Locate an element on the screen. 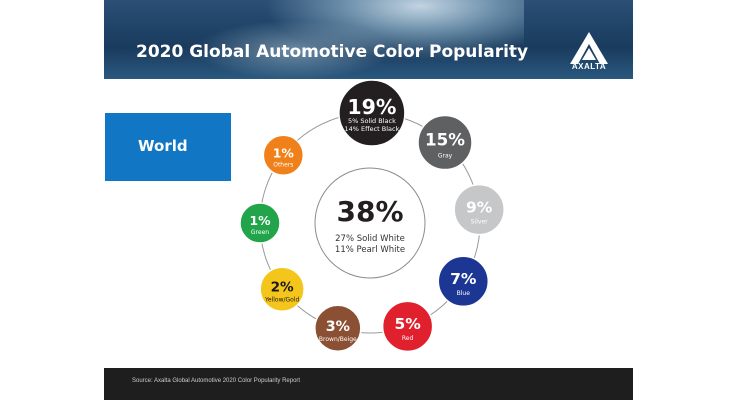 This screenshot has width=740, height=400. logo-text: AXALTA is located at coordinates (589, 66).